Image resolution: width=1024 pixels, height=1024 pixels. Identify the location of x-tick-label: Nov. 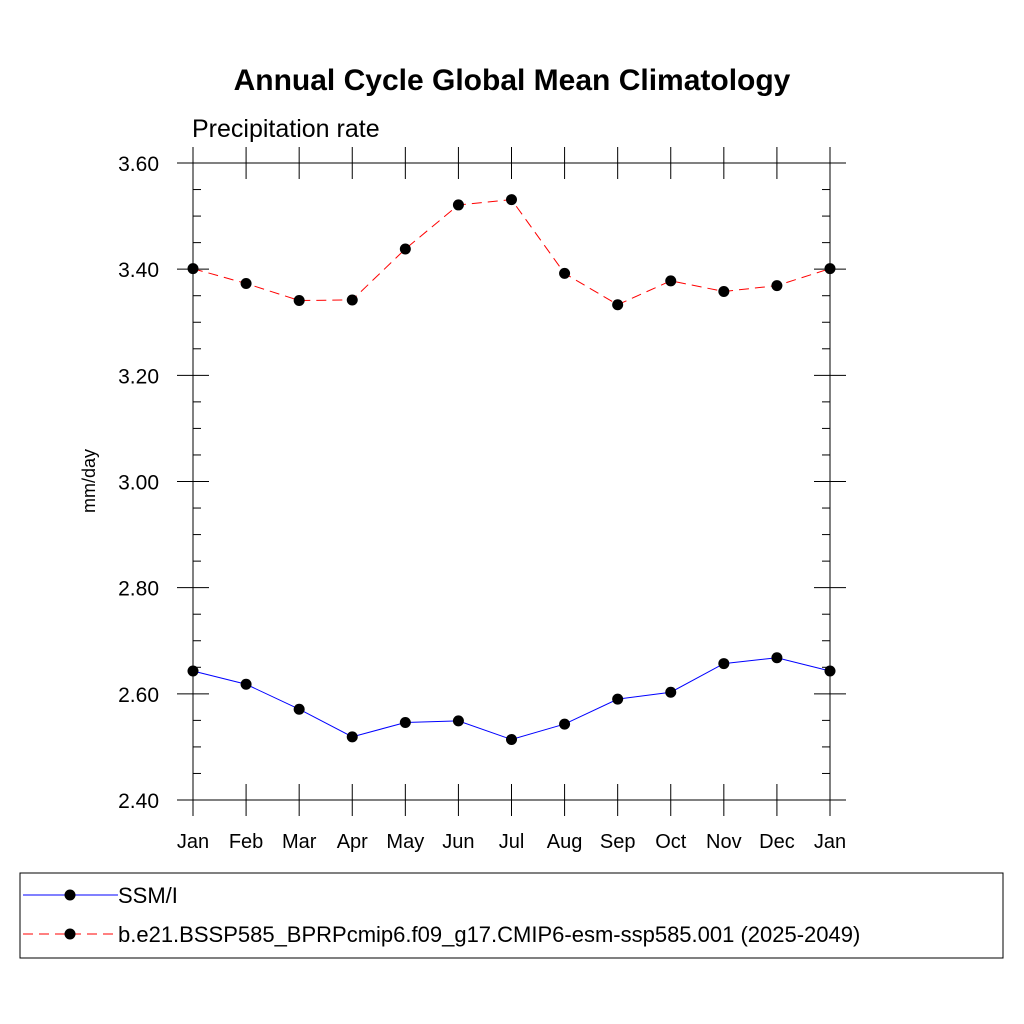
(724, 842).